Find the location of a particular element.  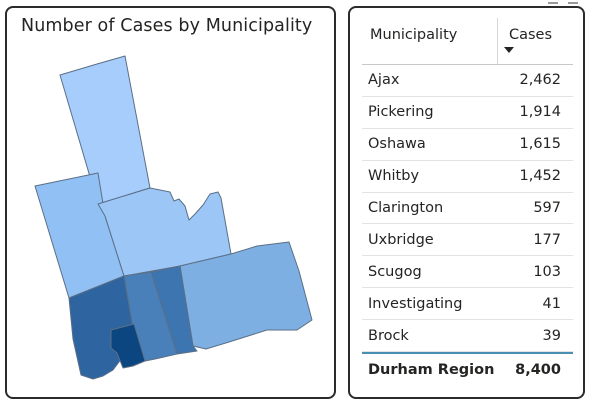

column-header-cases-label: Cases is located at coordinates (530, 35).